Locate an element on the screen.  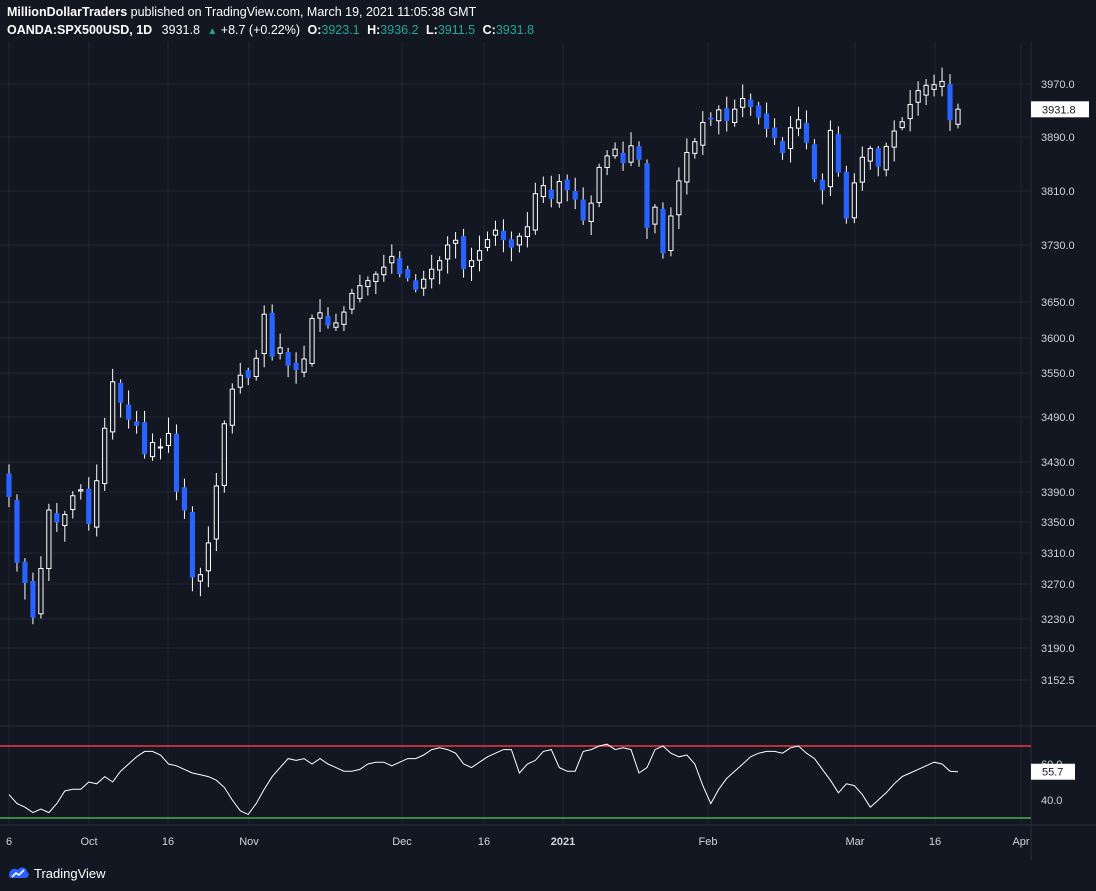
price-tick-label: 3152.5 is located at coordinates (1058, 681).